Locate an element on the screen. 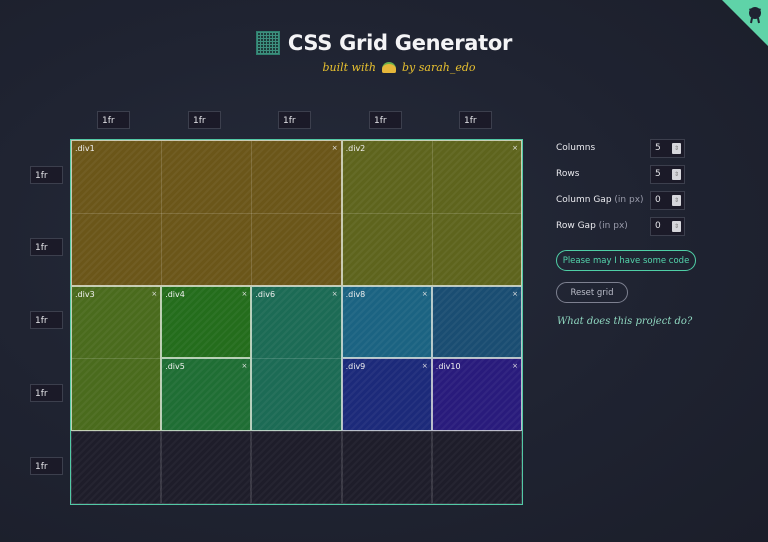 The width and height of the screenshot is (768, 542). columns-value: 5 is located at coordinates (658, 148).